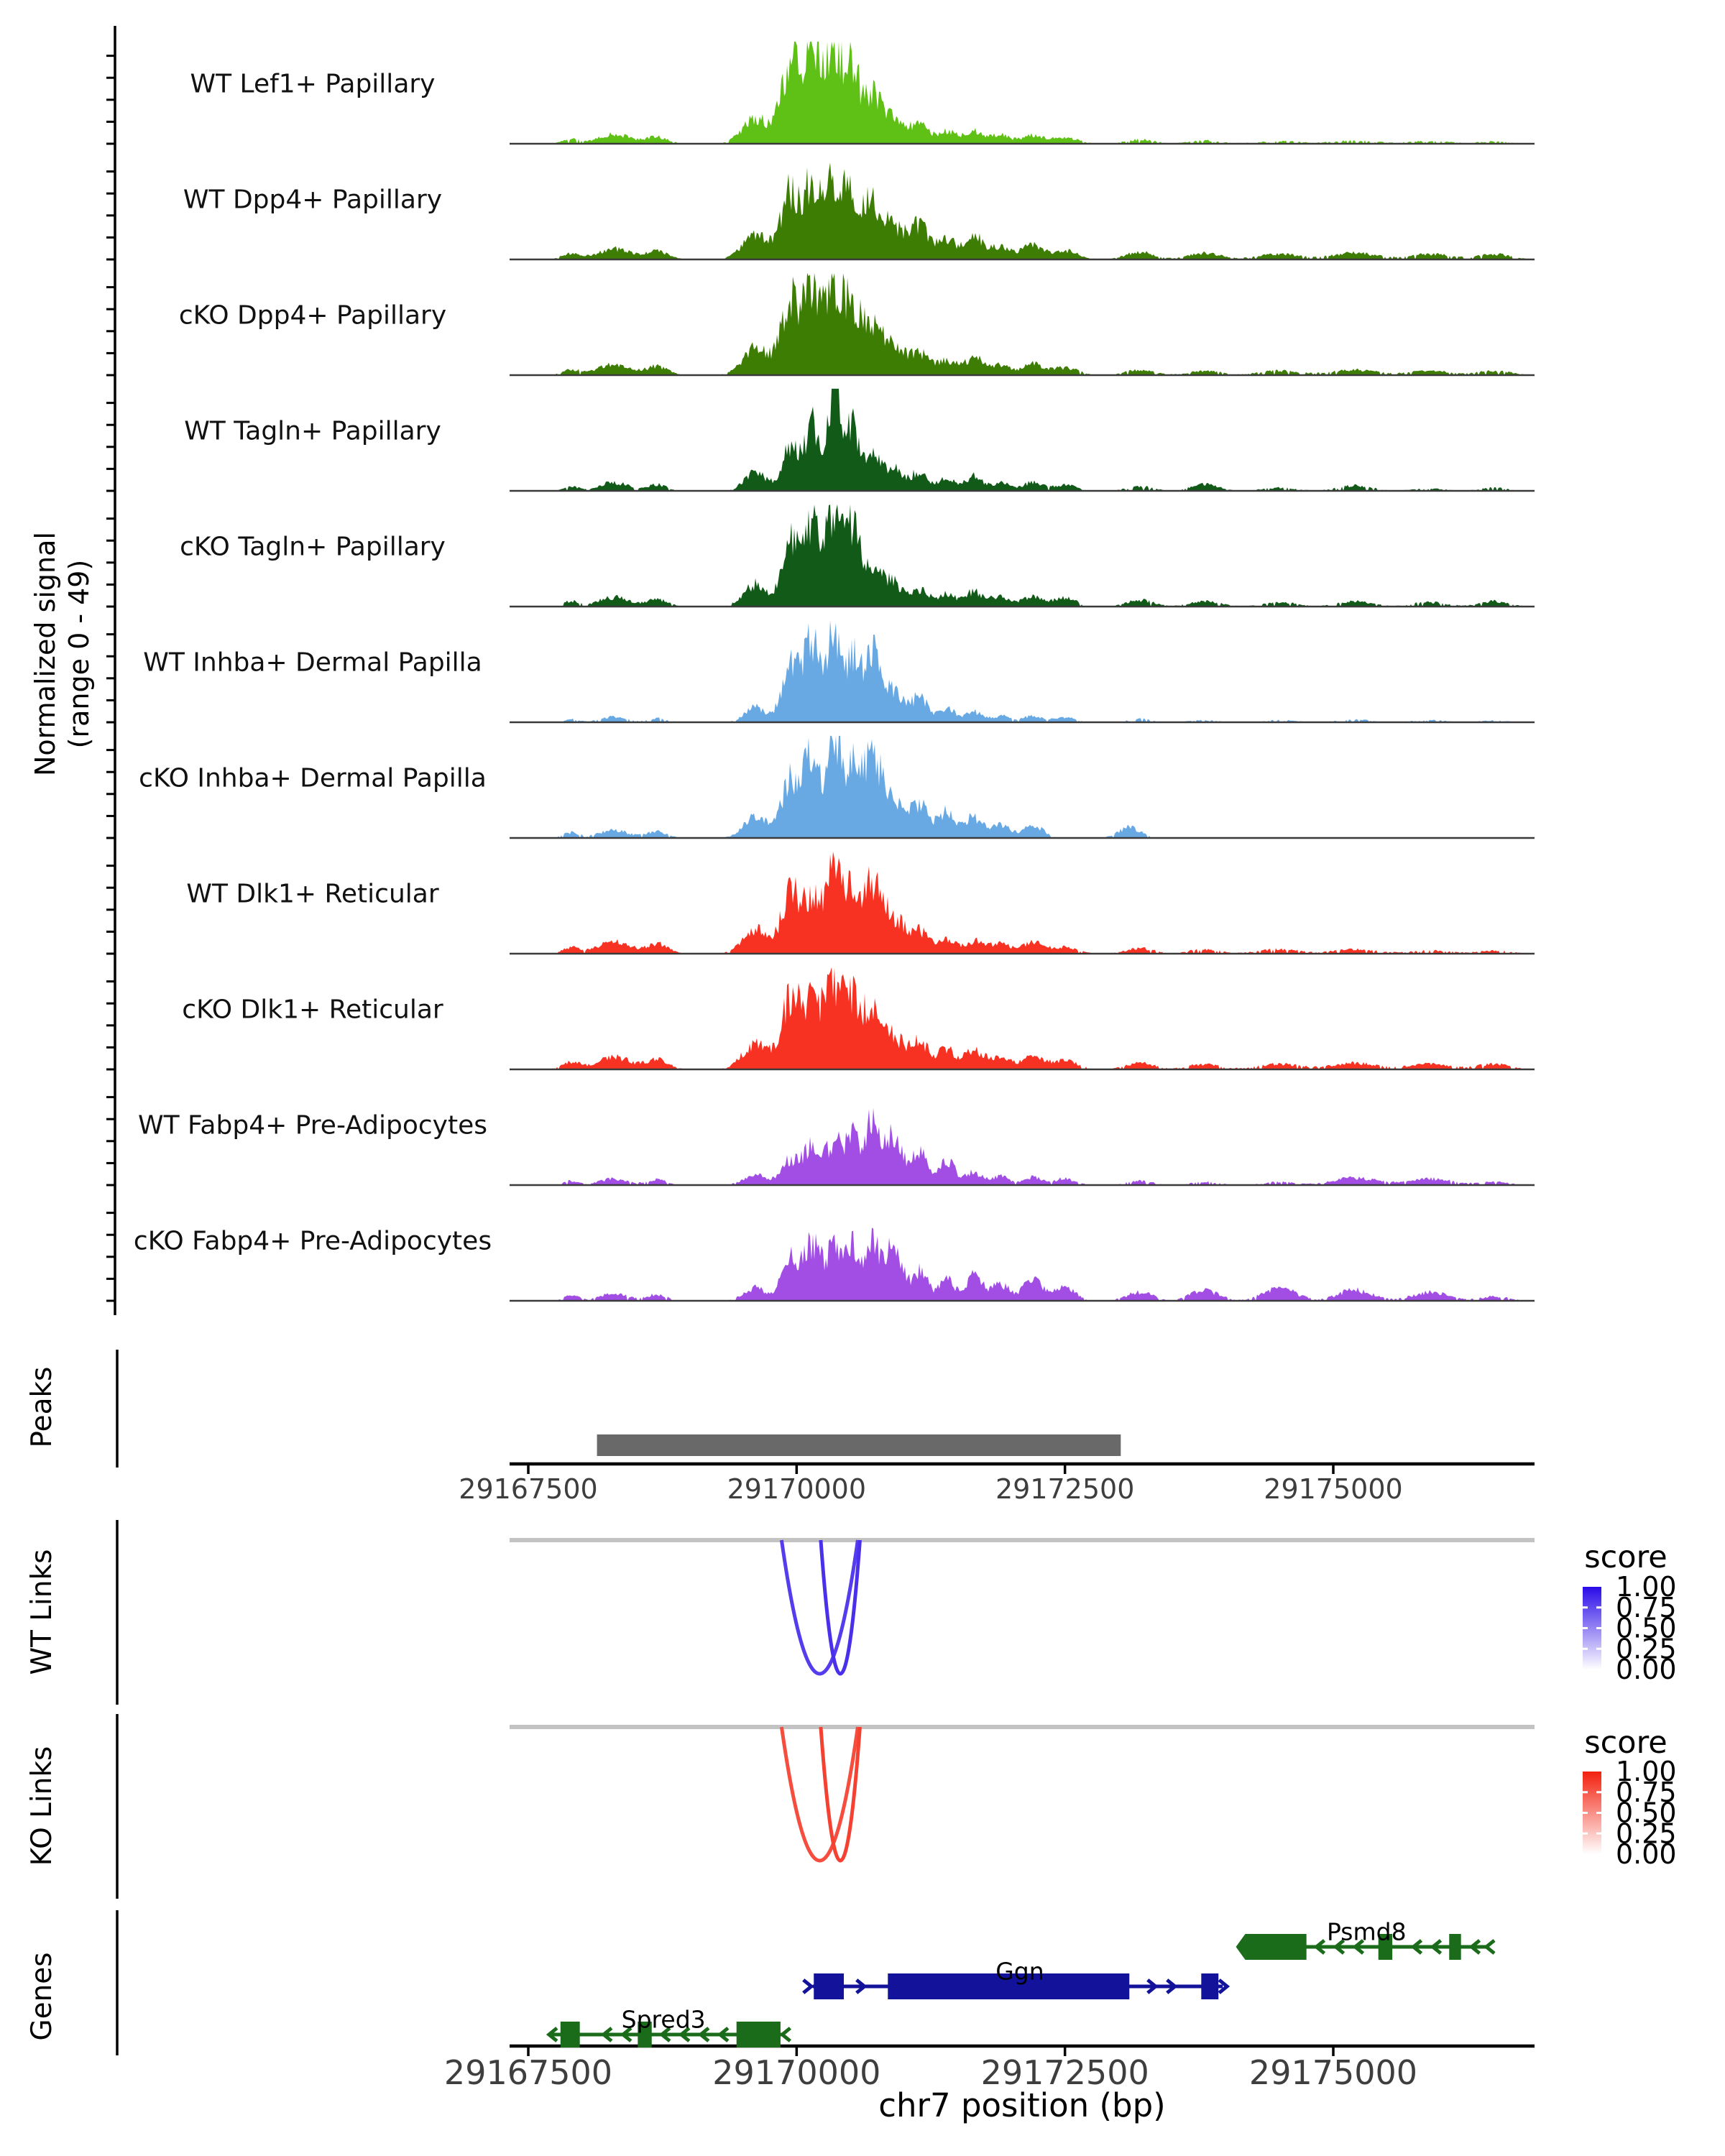  What do you see at coordinates (528, 1489) in the screenshot?
I see `genome-axis-top-tick-label: 29167500` at bounding box center [528, 1489].